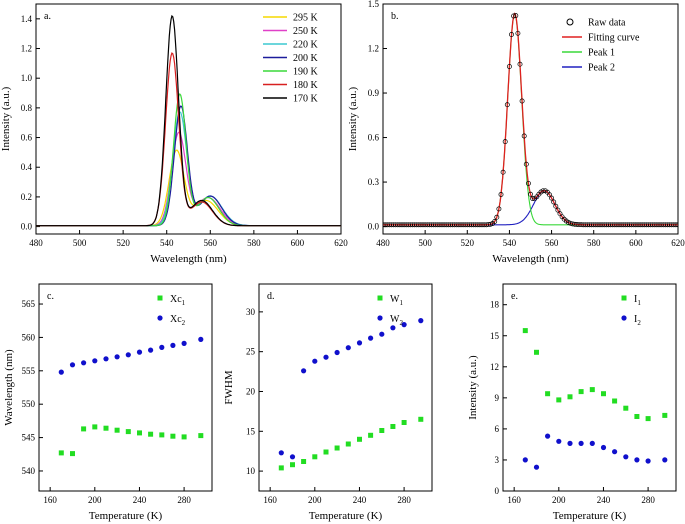 The width and height of the screenshot is (685, 524). I want to click on legend-entry: Peak 2, so click(601, 68).